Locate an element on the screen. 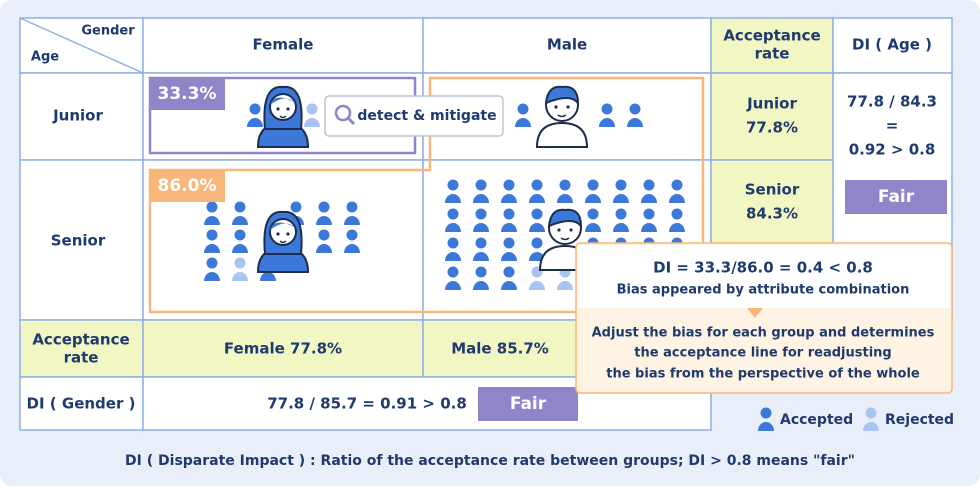  senior-rate: 86.0% is located at coordinates (187, 186).